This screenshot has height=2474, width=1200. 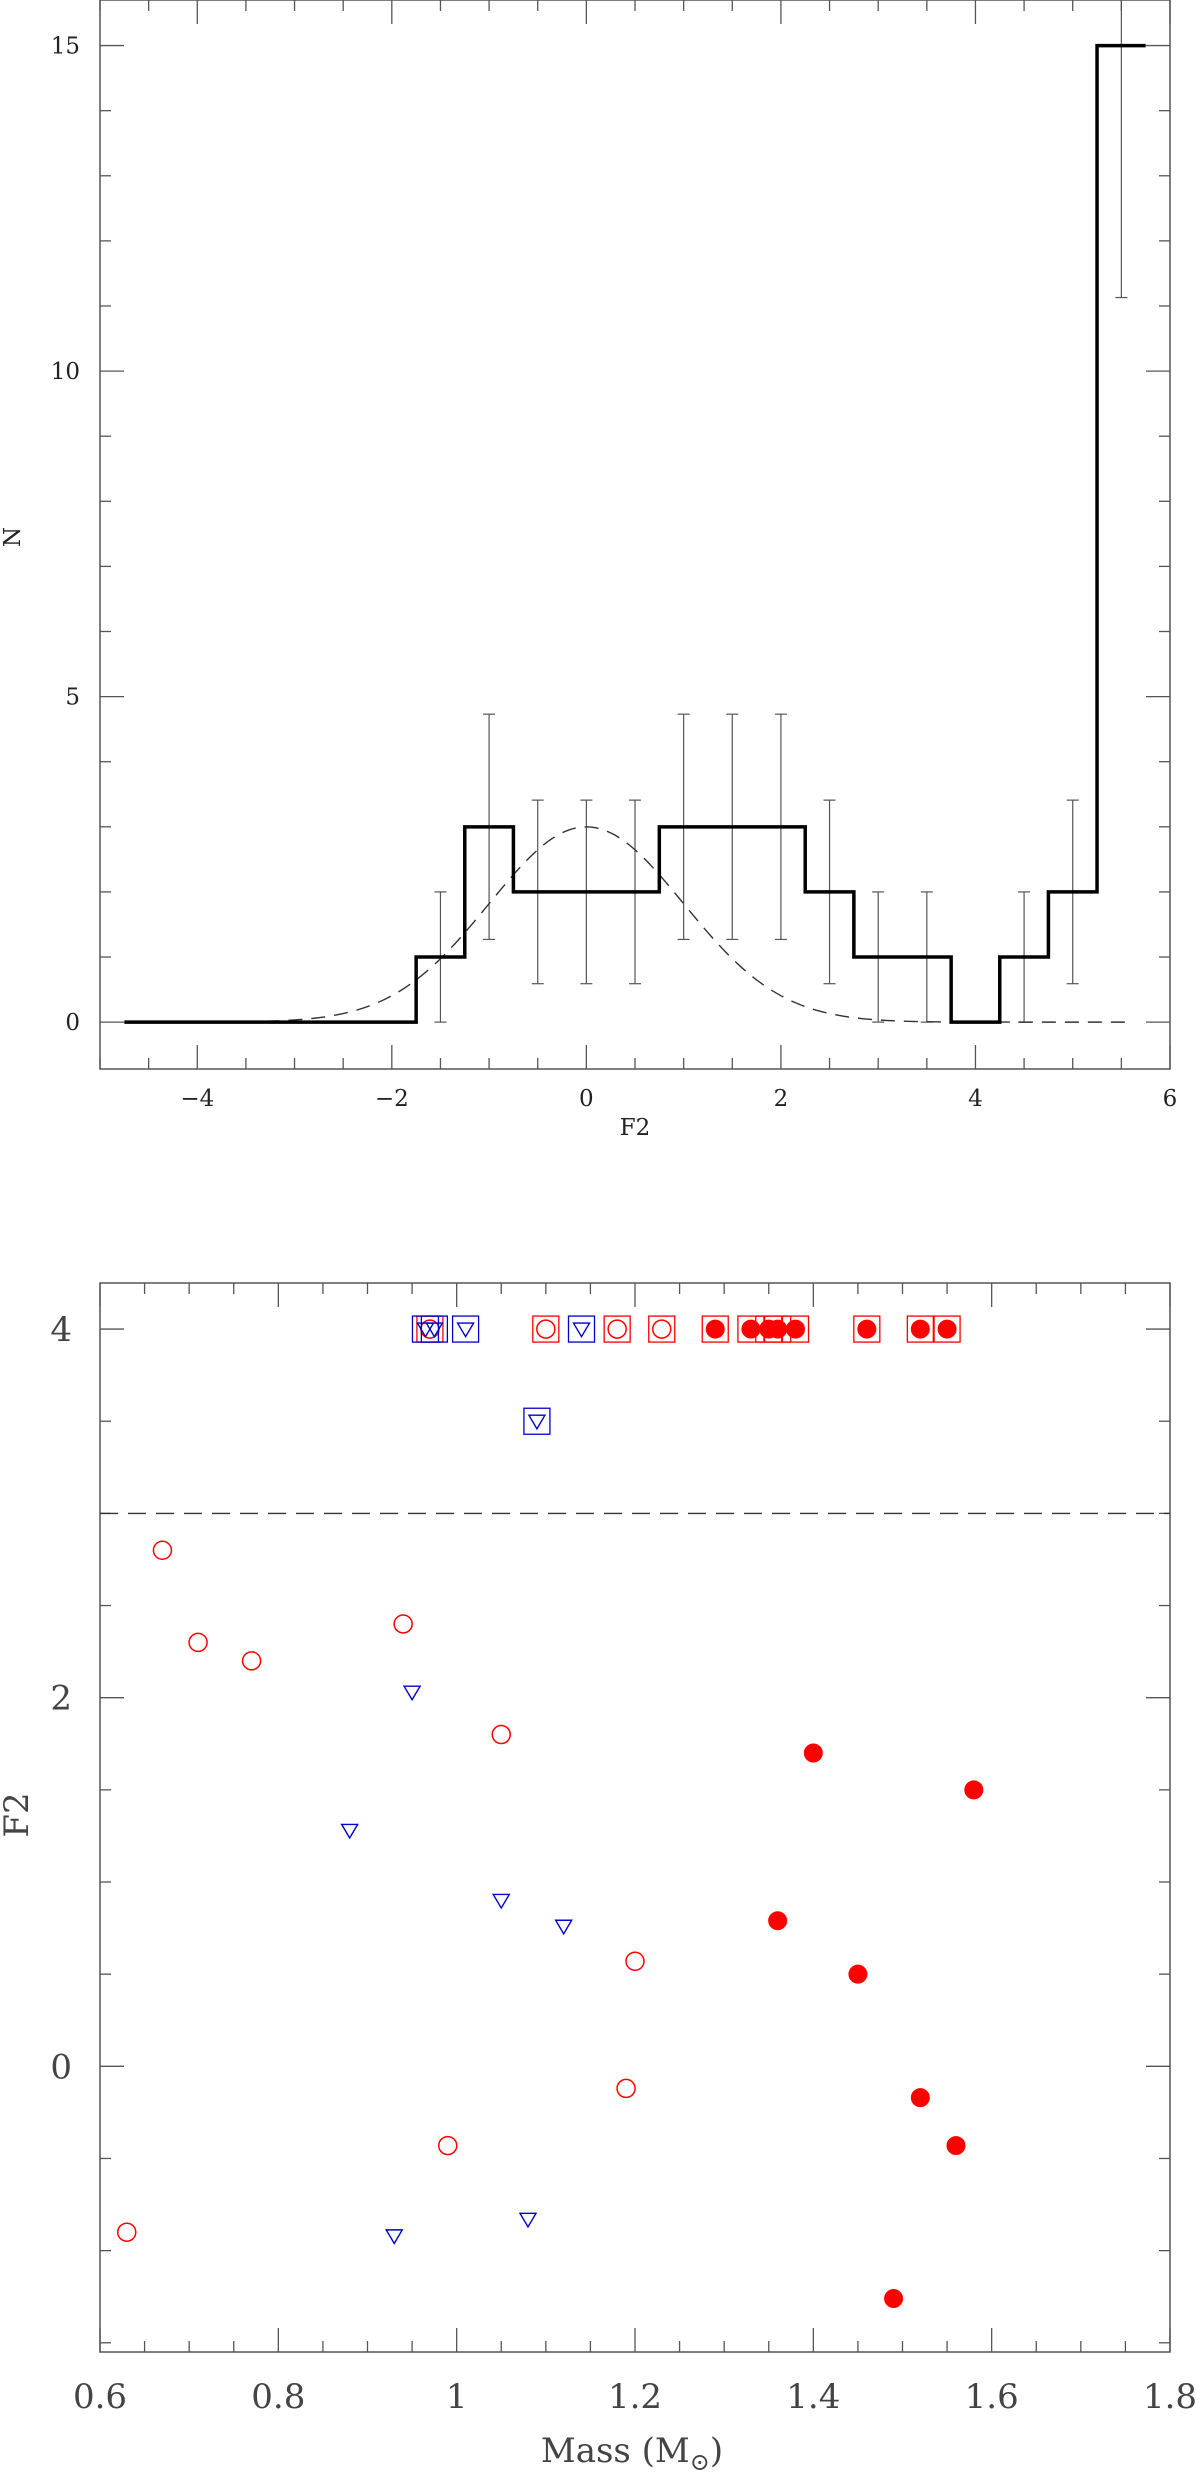 I want to click on histogram-y-axis-label: N, so click(x=13, y=537).